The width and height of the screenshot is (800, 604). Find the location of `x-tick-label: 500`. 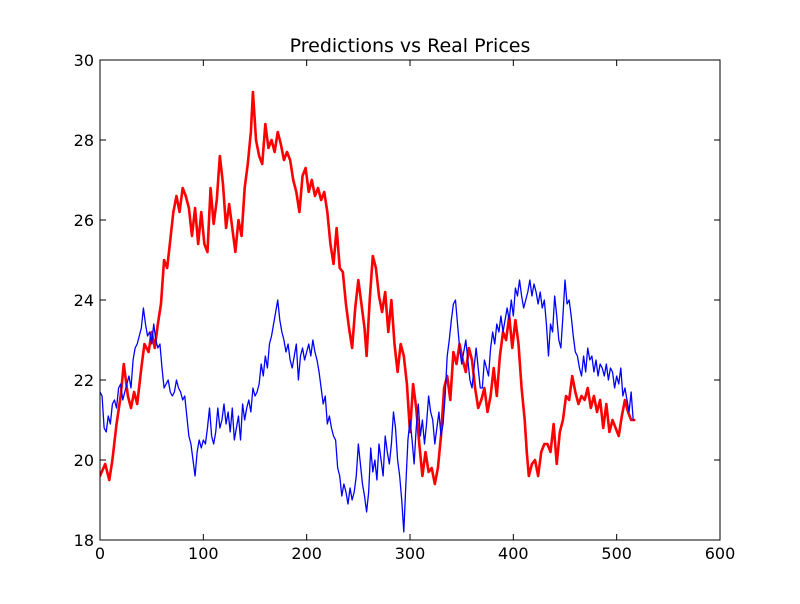

x-tick-label: 500 is located at coordinates (616, 553).